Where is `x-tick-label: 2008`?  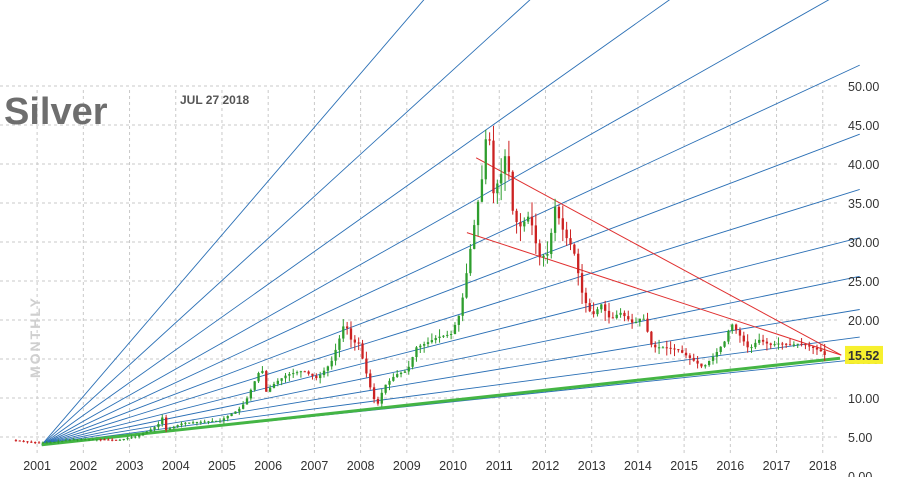
x-tick-label: 2008 is located at coordinates (361, 466).